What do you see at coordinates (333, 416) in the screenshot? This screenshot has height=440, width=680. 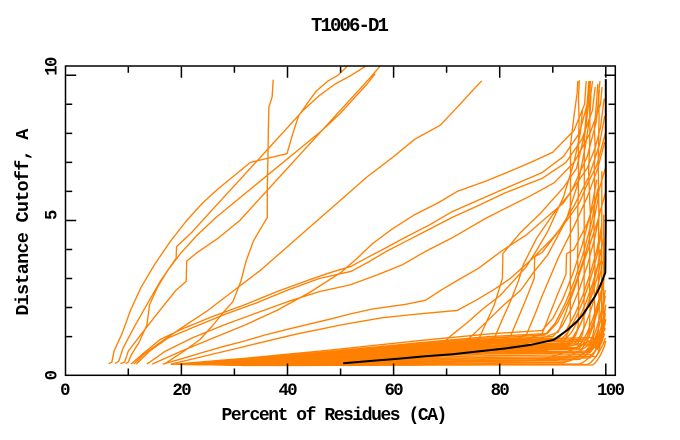 I see `svg-text: Percent of Residues (CA)` at bounding box center [333, 416].